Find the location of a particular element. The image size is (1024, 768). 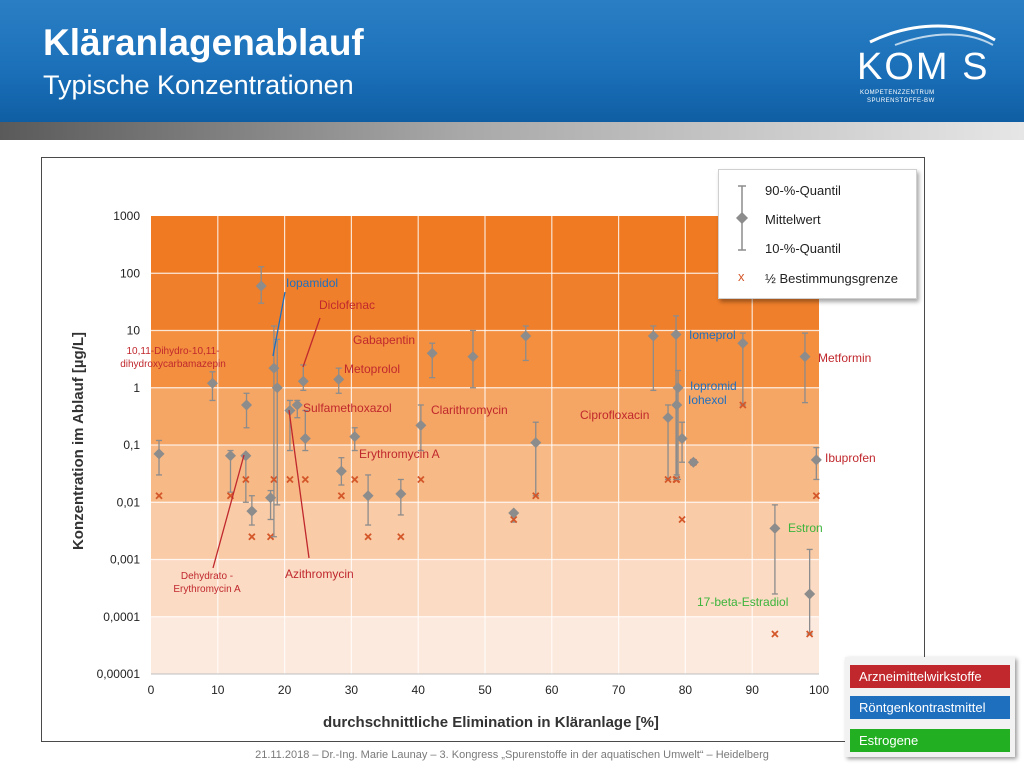

annotation-label: Diclofenac is located at coordinates (347, 305).